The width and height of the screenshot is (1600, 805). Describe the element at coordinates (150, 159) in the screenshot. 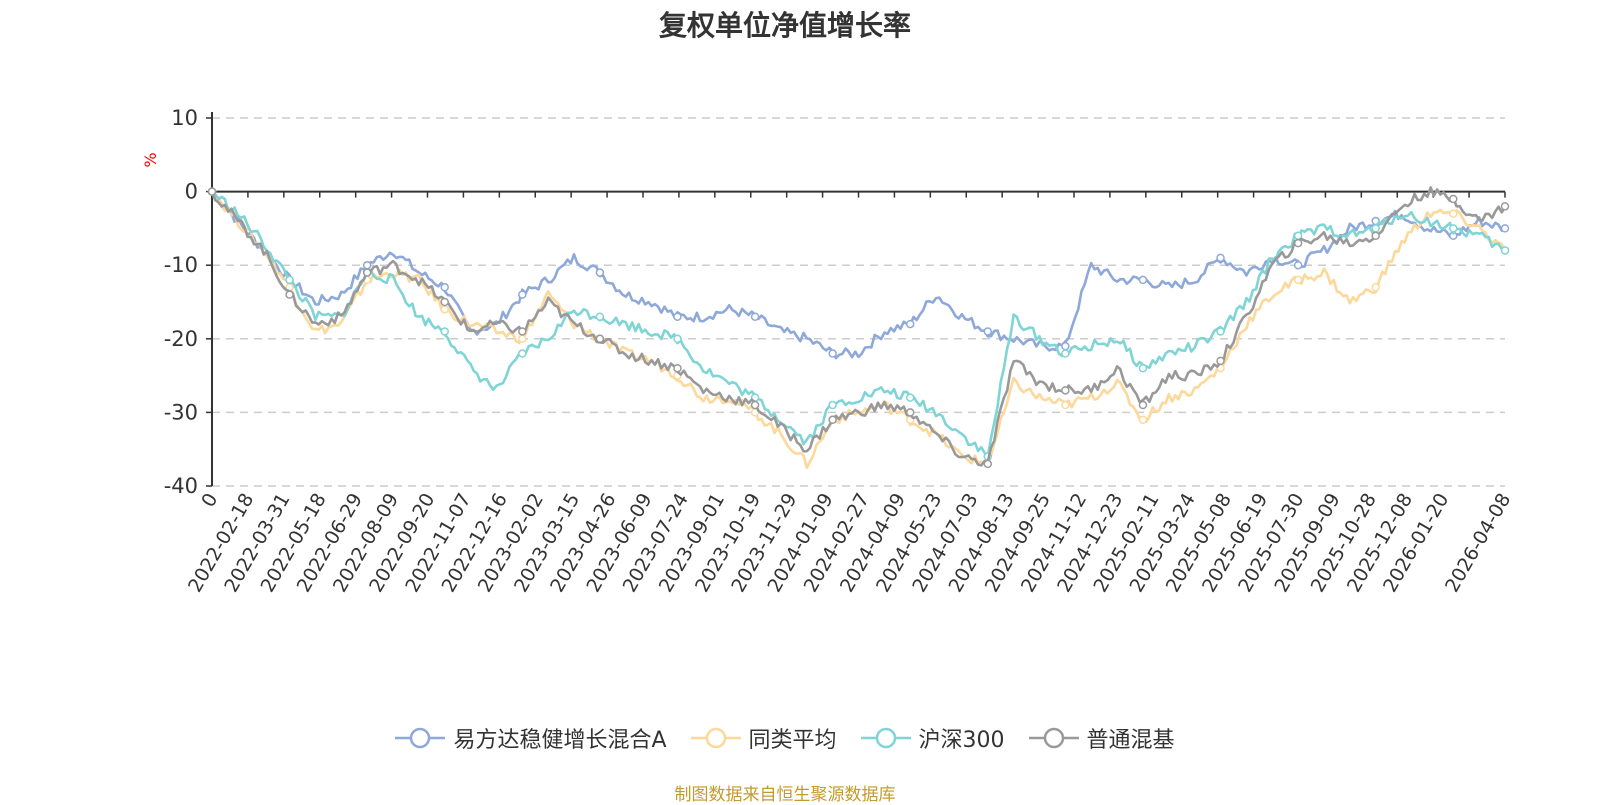

I see `y-axis-label: %` at that location.